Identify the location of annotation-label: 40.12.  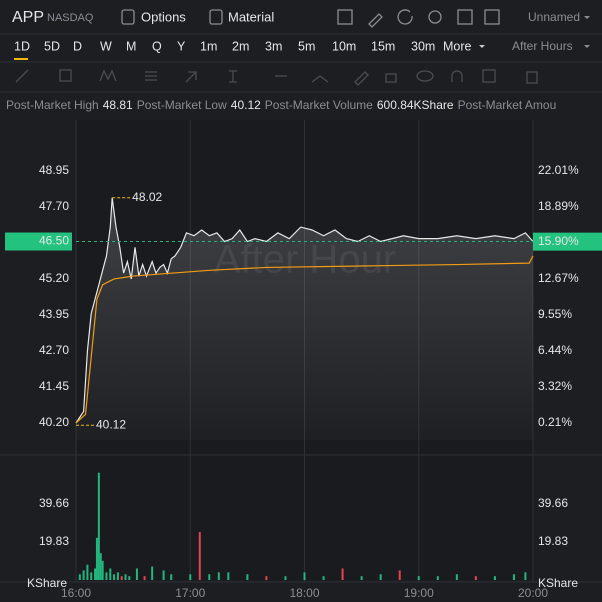
(111, 424).